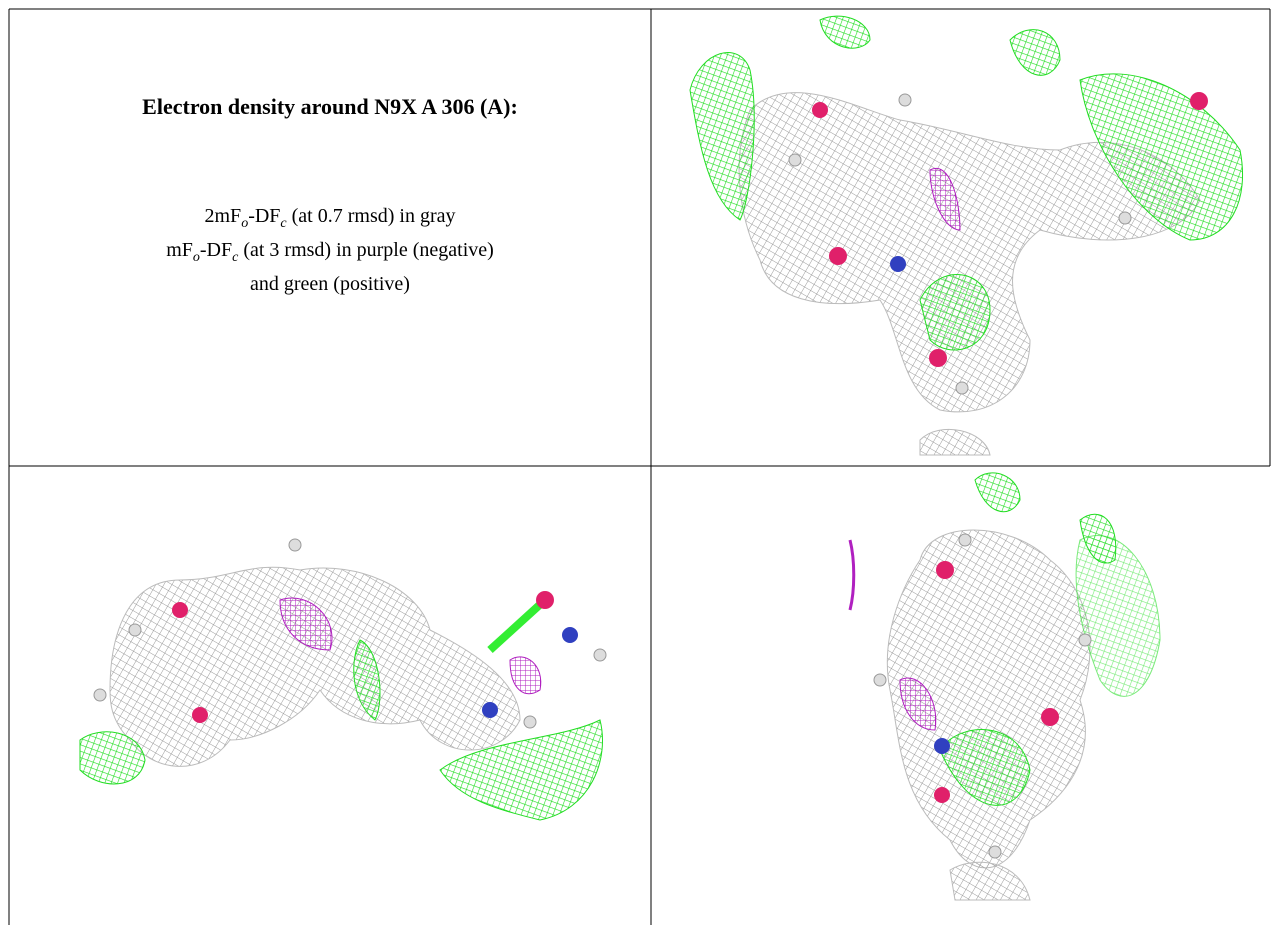  I want to click on legend-line: mFo-DFc (at 3 rmsd) in purple (negative), so click(330, 254).